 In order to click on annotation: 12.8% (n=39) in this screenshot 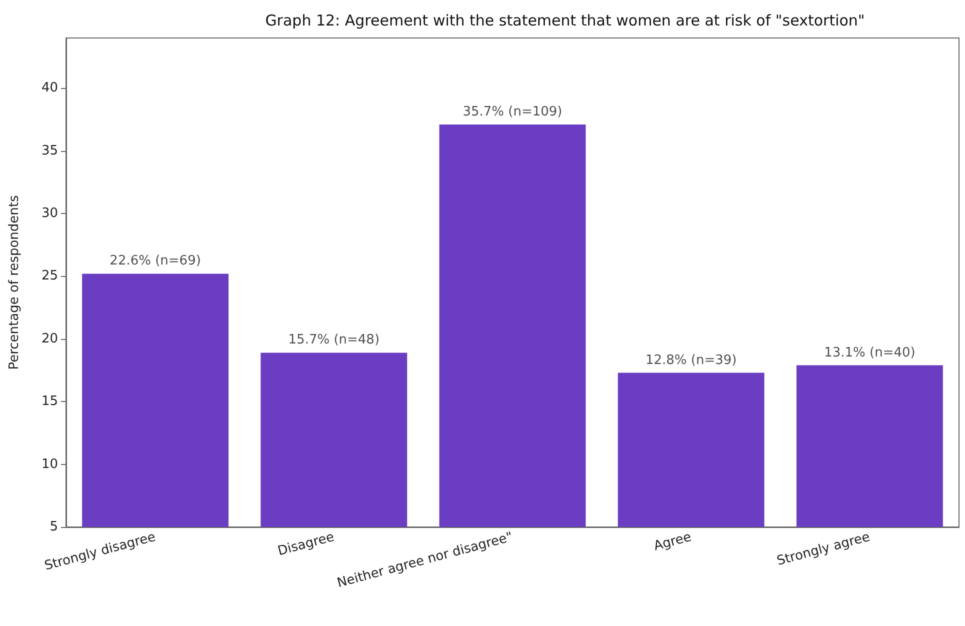, I will do `click(691, 360)`.